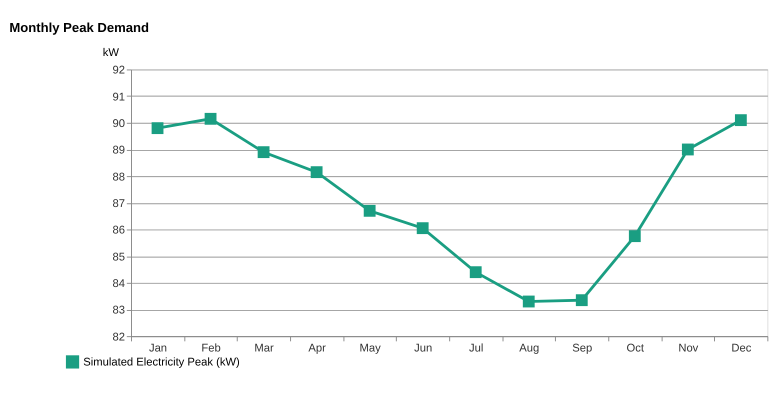  I want to click on x-tick-label: Oct, so click(635, 348).